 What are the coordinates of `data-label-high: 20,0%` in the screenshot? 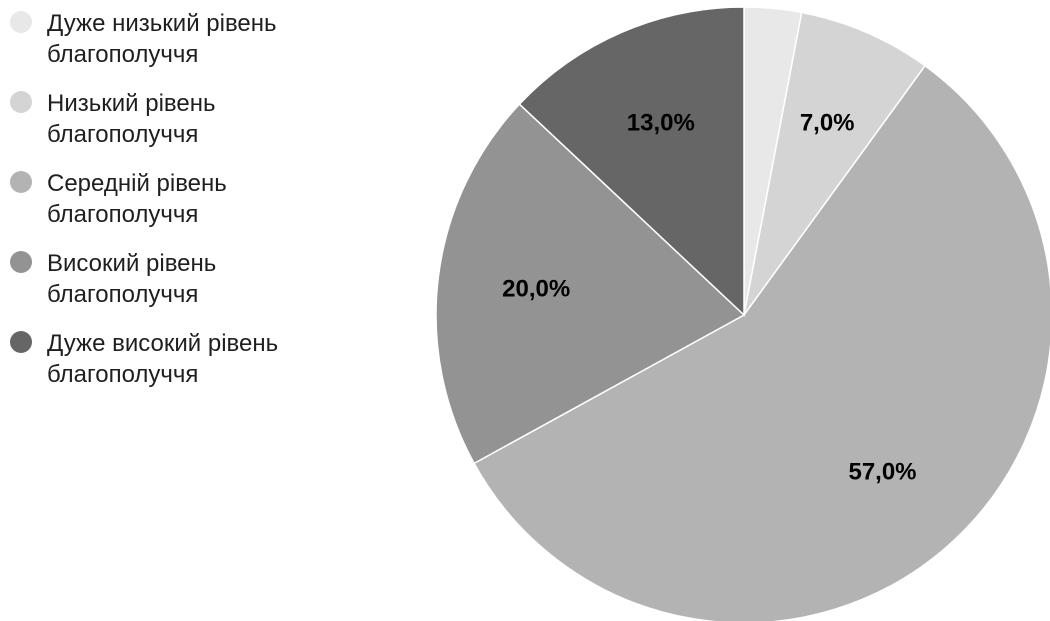 It's located at (536, 288).